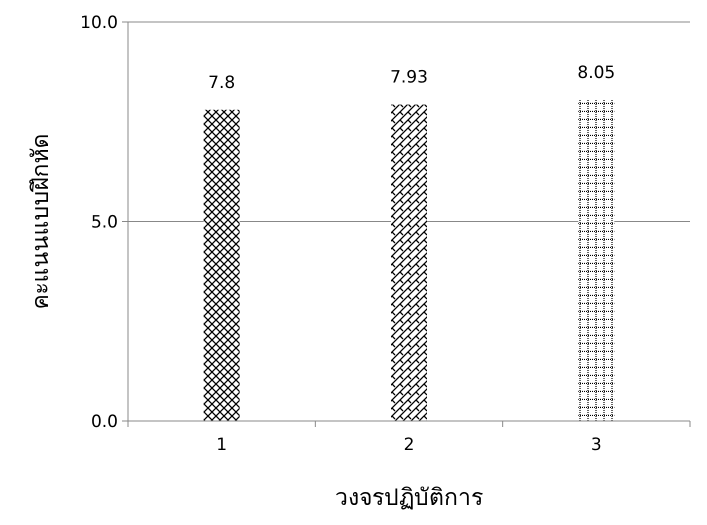  What do you see at coordinates (596, 445) in the screenshot?
I see `x-tick-label: 3` at bounding box center [596, 445].